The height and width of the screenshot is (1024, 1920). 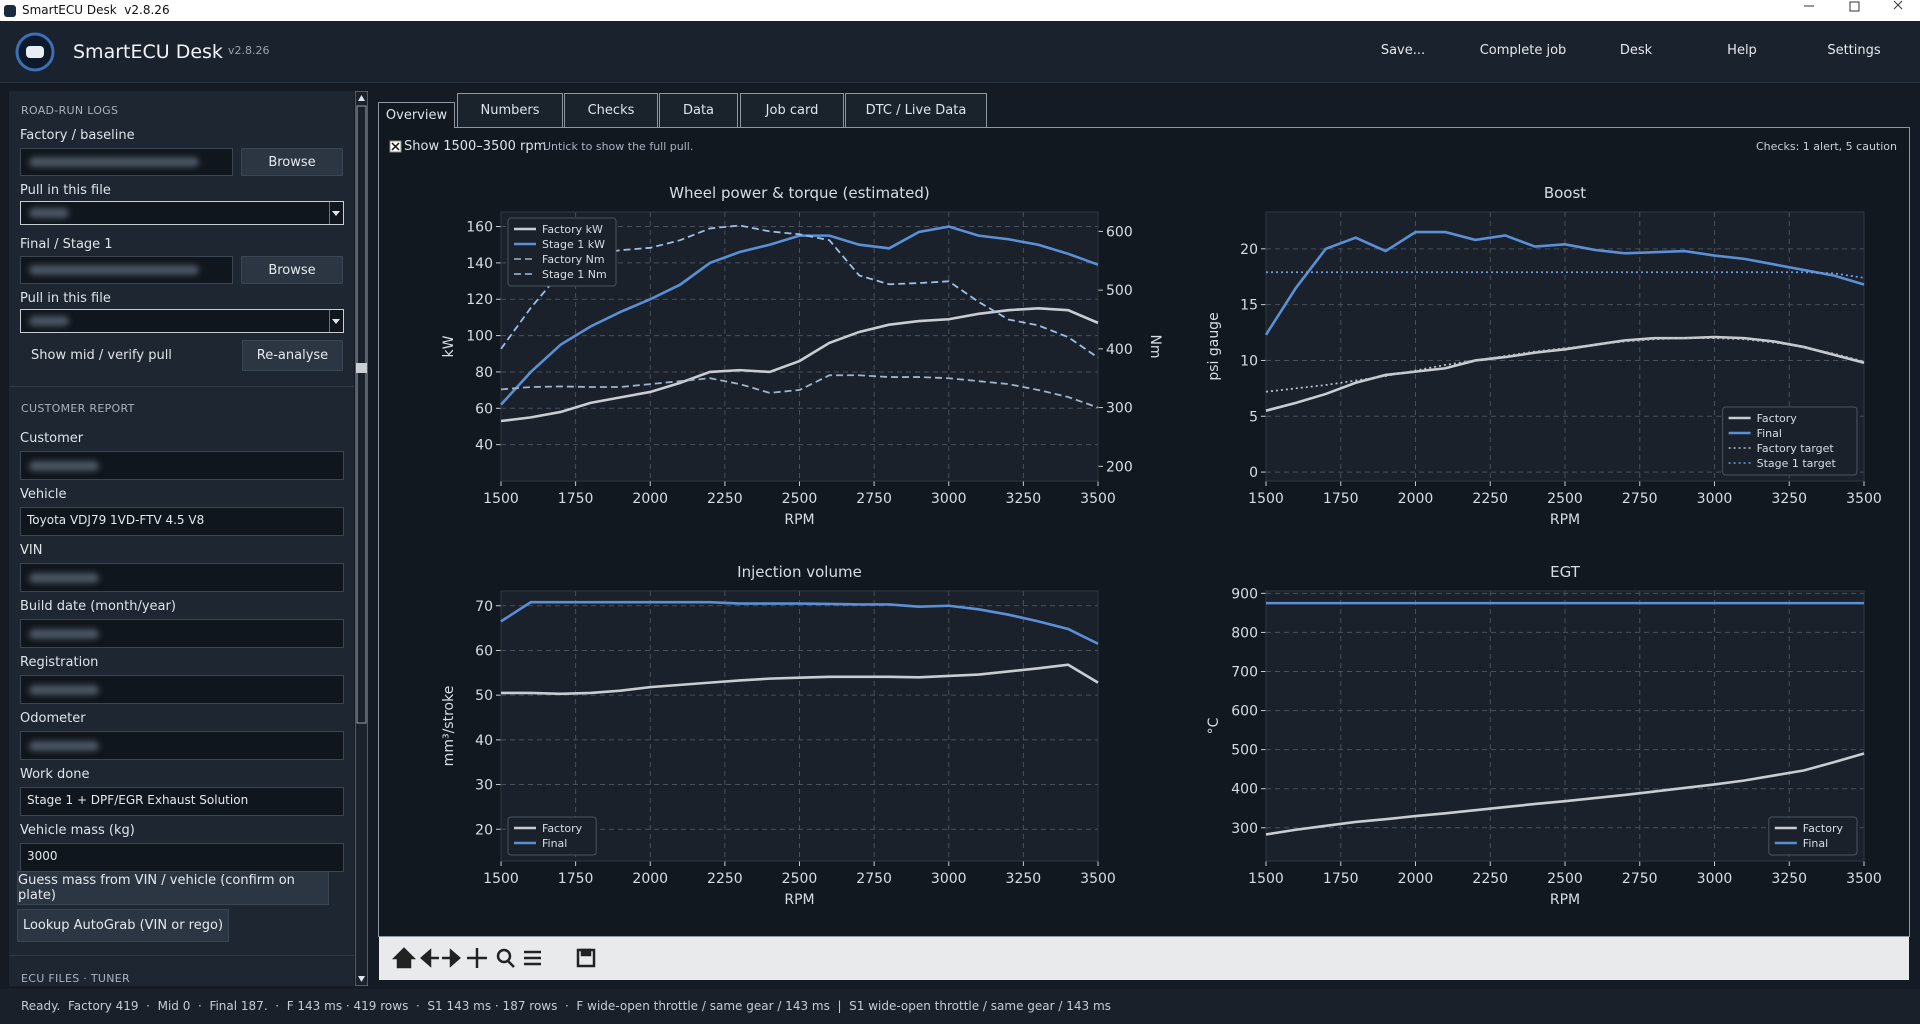 I want to click on menu-item: Help, so click(x=1742, y=50).